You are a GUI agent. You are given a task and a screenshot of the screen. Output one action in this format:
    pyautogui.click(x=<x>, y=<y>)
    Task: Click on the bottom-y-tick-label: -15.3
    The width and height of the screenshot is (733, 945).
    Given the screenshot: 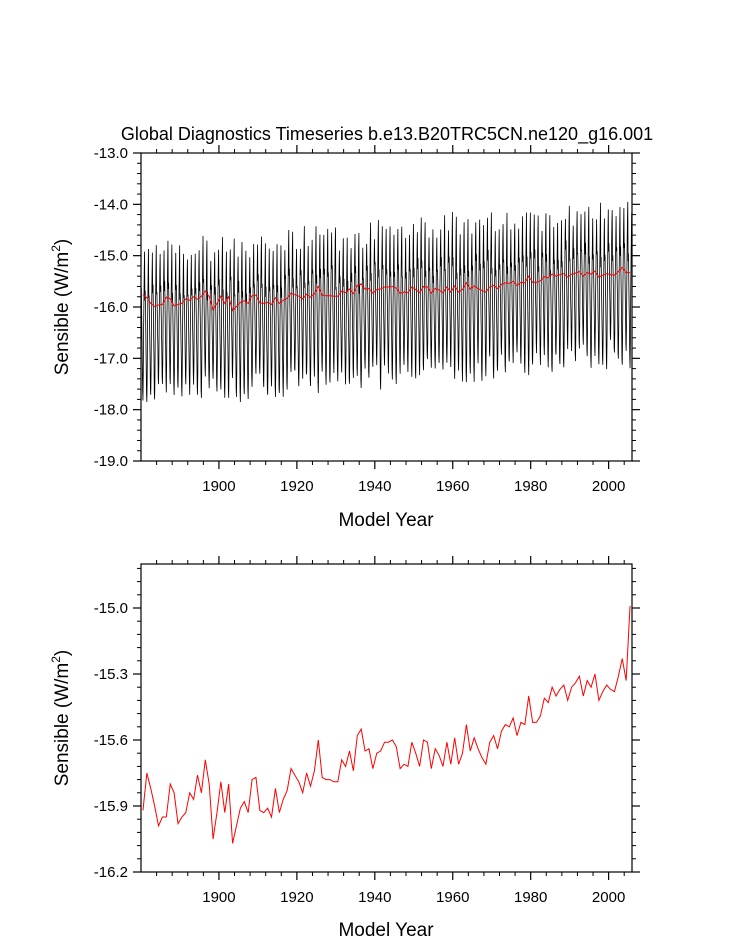 What is the action you would take?
    pyautogui.click(x=111, y=674)
    